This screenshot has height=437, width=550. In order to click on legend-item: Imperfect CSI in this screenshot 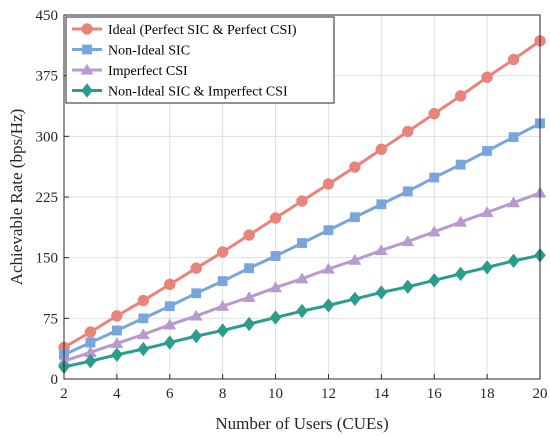, I will do `click(130, 71)`.